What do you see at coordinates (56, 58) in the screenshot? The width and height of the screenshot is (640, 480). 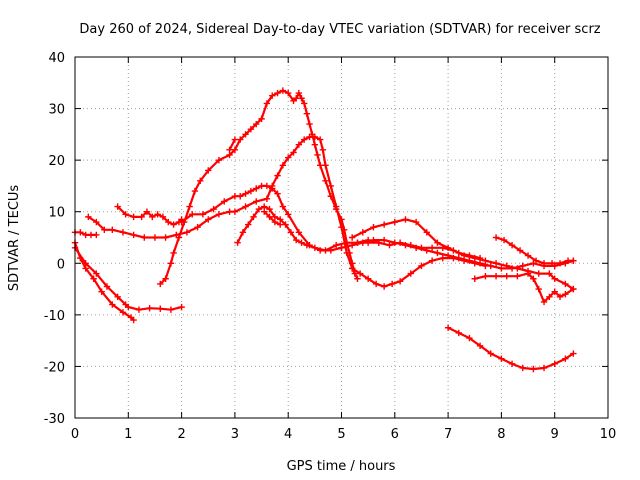 I see `y-tick-label: 40` at bounding box center [56, 58].